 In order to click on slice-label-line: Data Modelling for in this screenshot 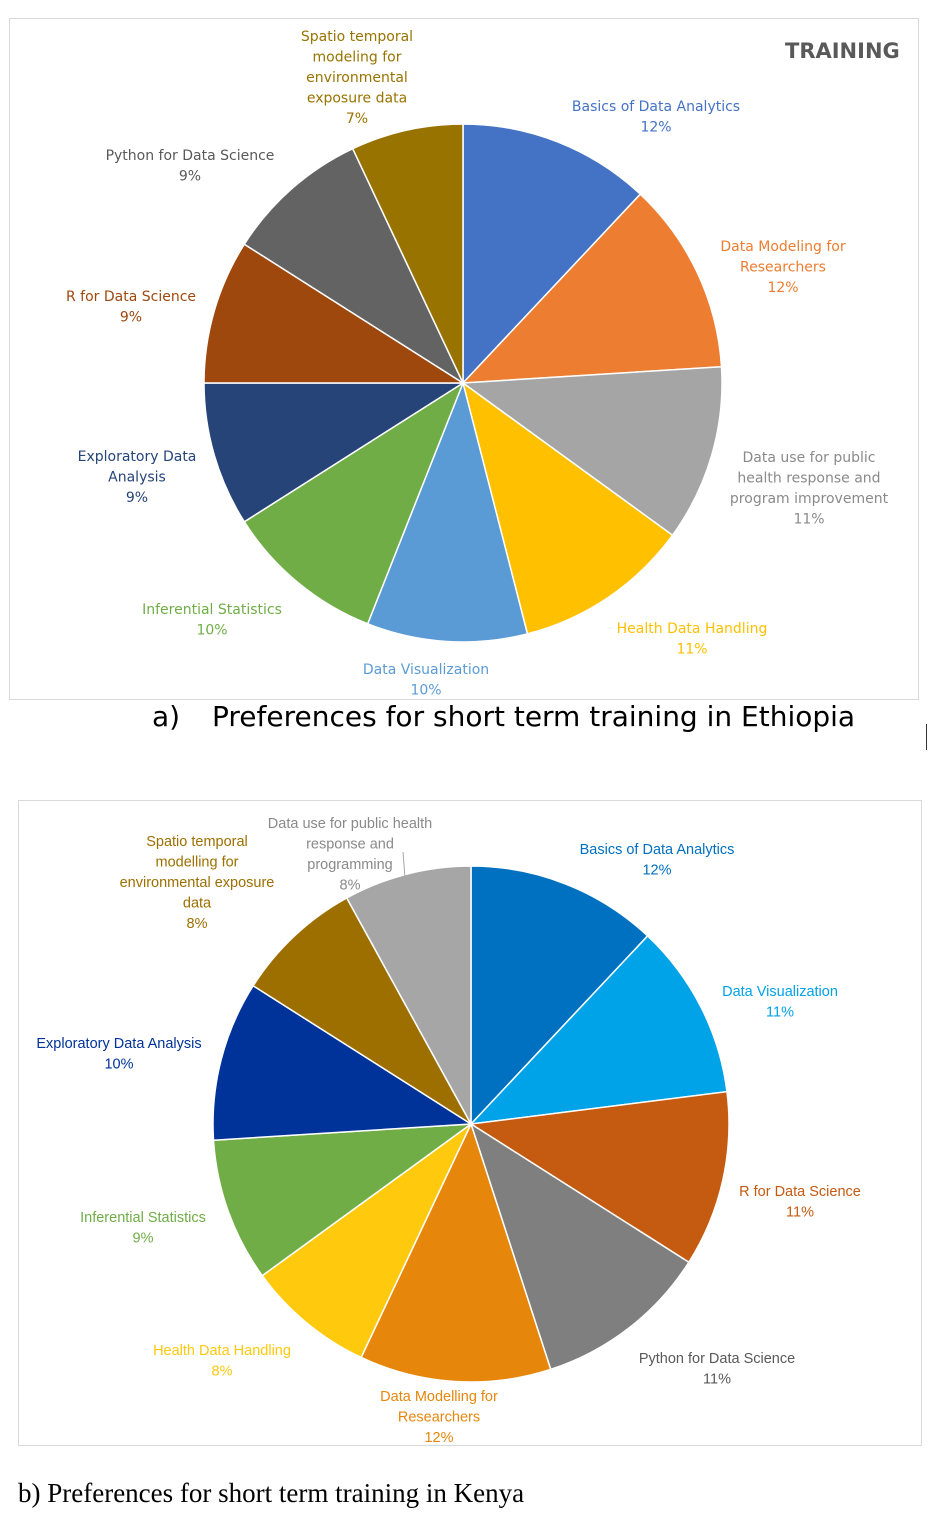, I will do `click(439, 1397)`.